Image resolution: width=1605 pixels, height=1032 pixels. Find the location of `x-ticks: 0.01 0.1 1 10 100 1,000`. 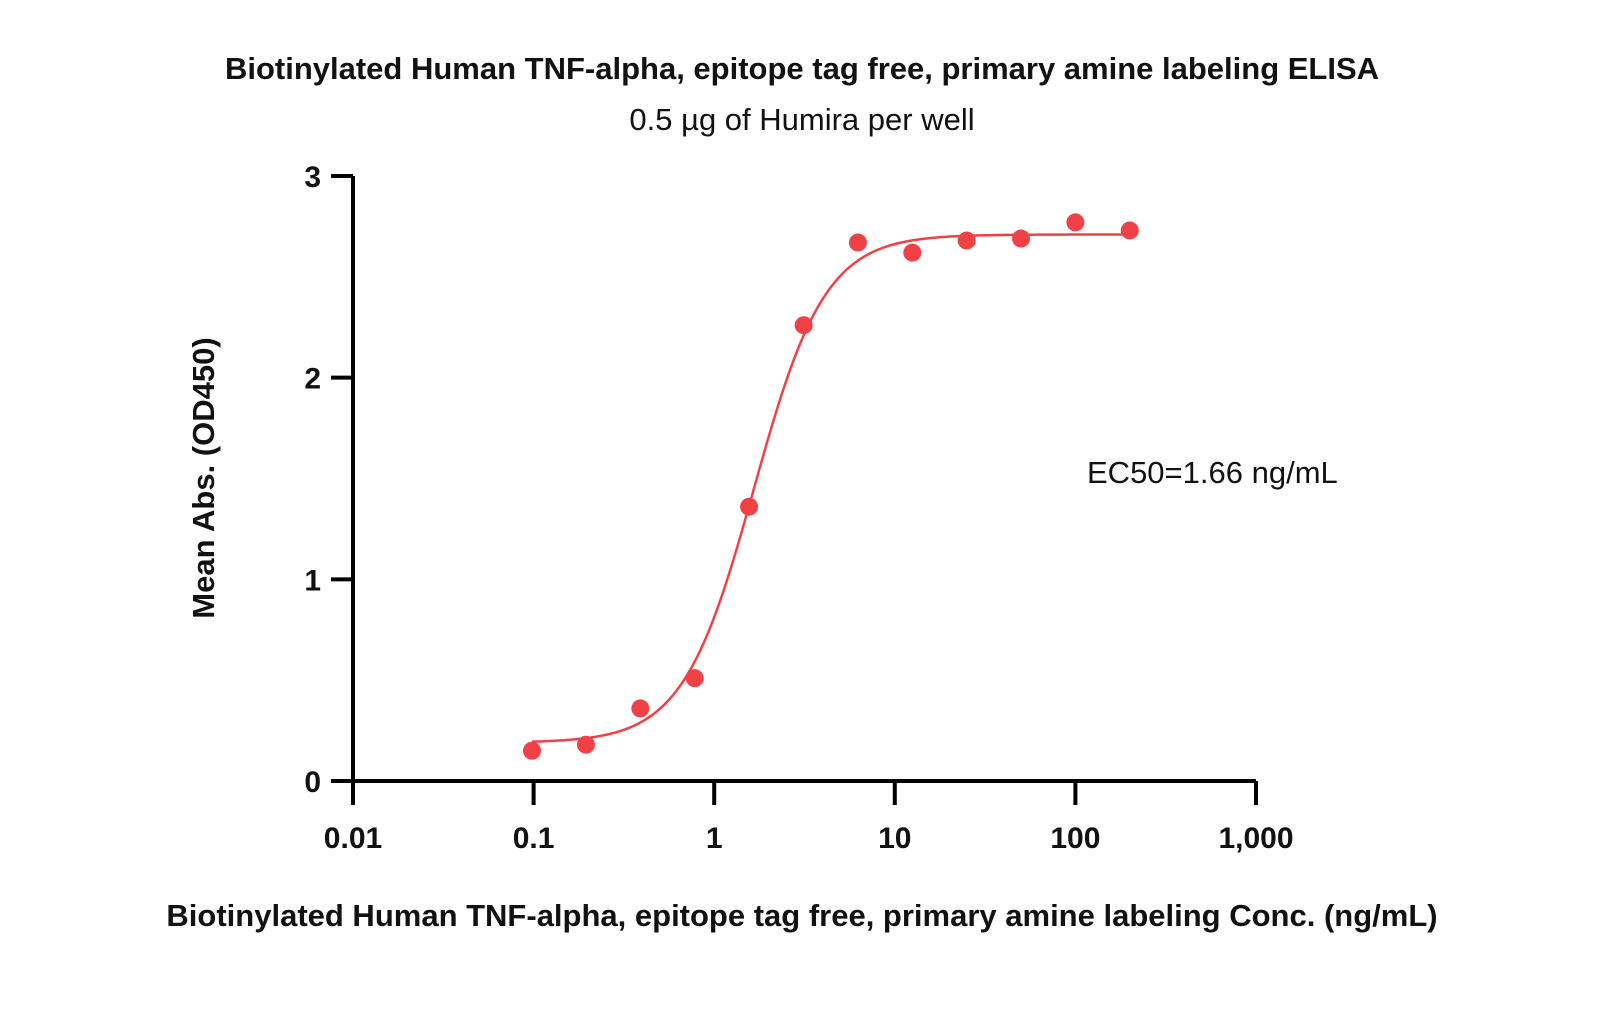

x-ticks: 0.01 0.1 1 10 100 1,000 is located at coordinates (809, 818).